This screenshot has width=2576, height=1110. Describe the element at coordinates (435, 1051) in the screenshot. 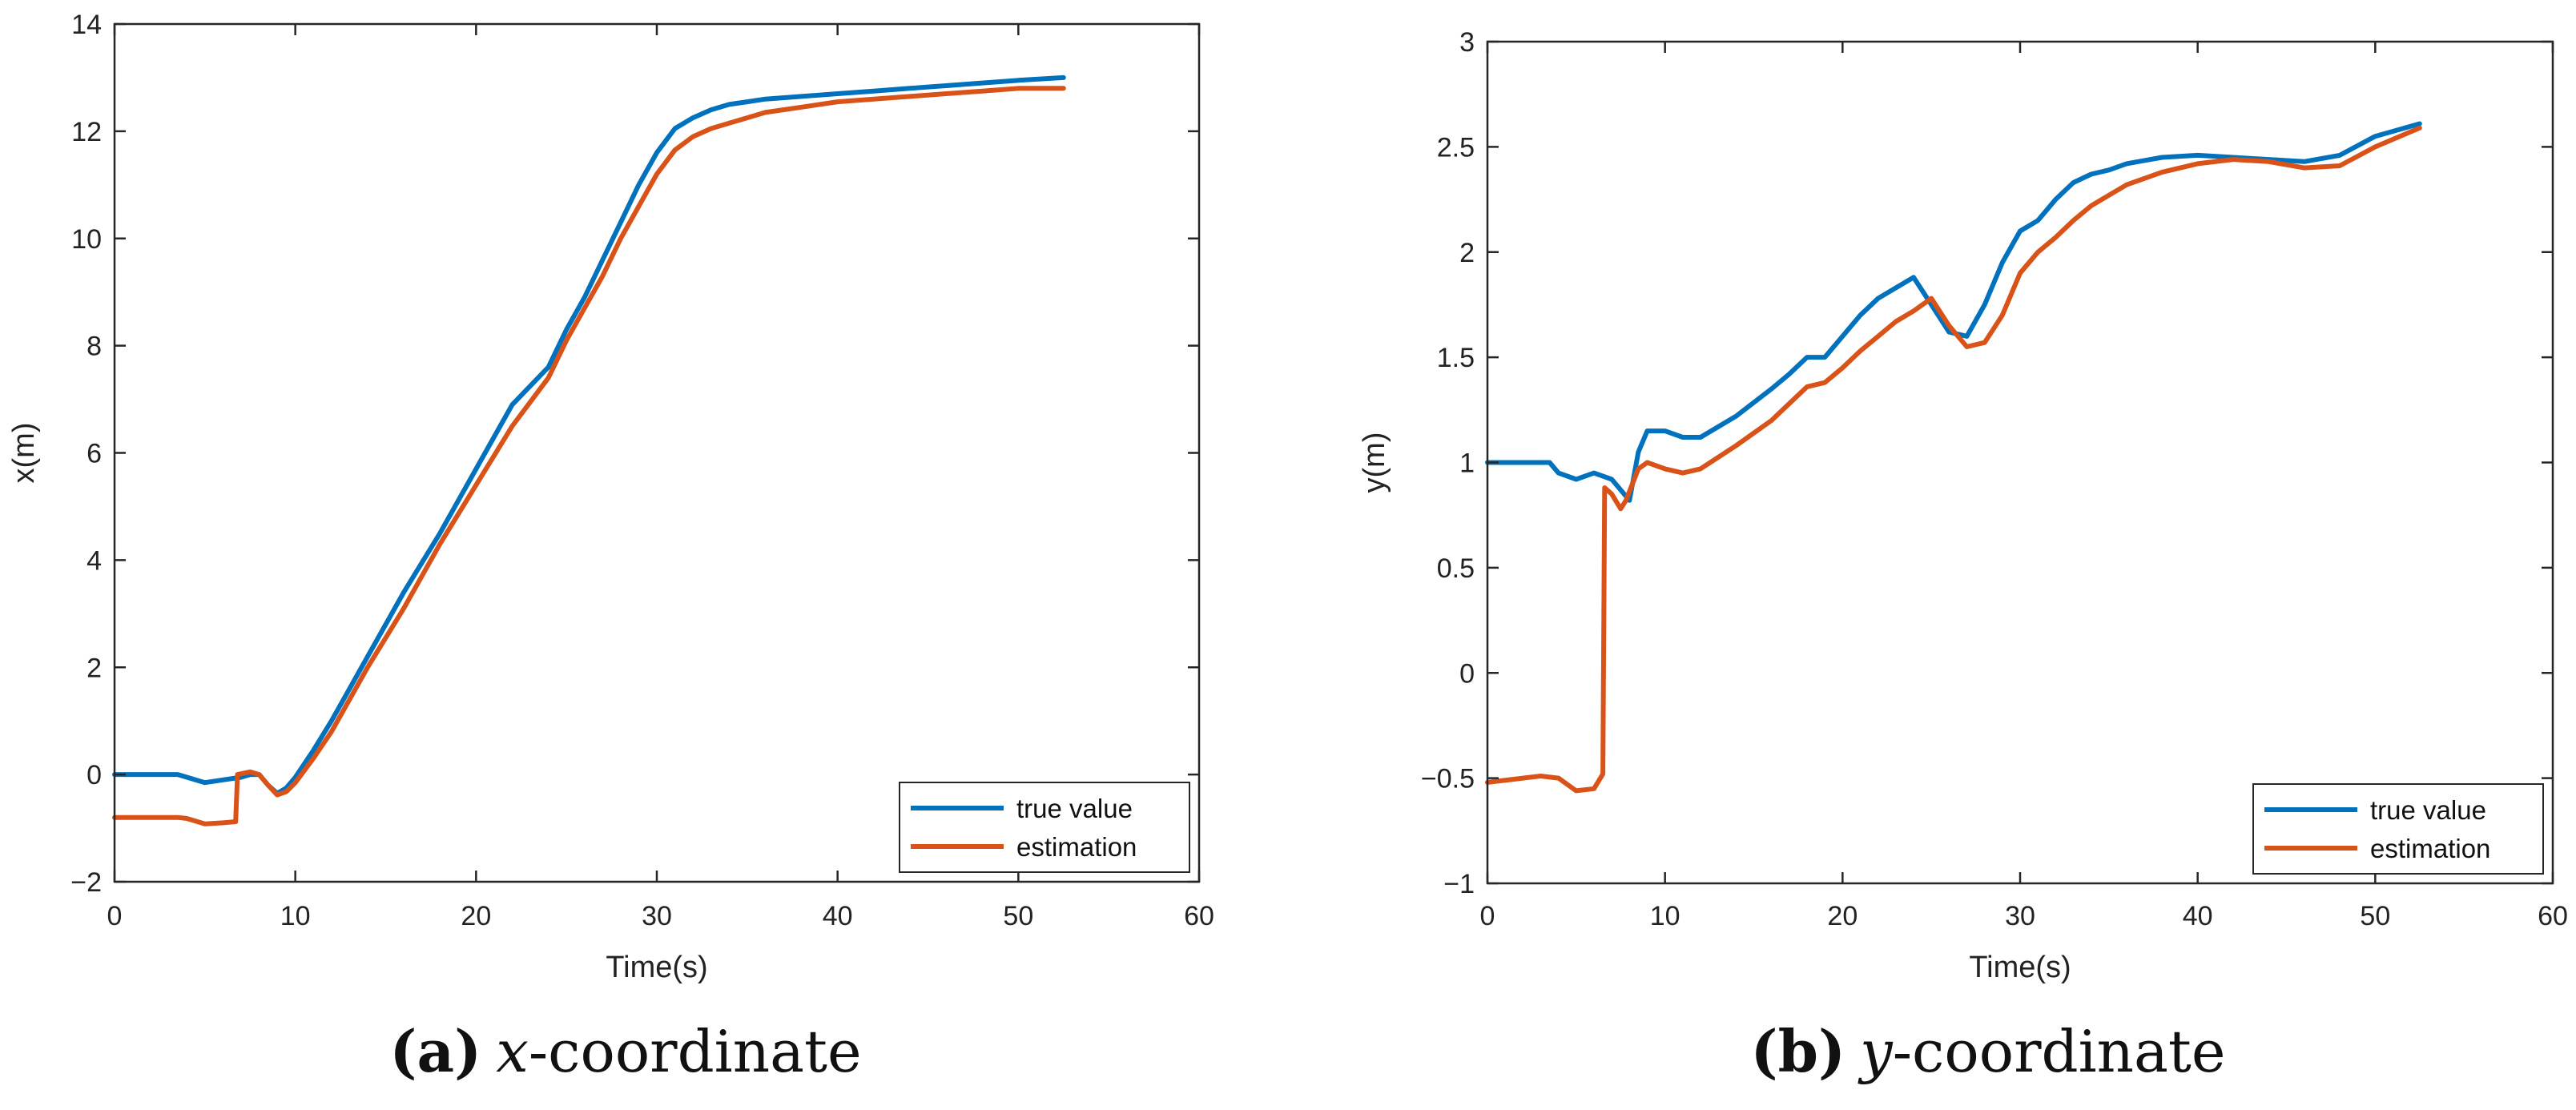

I see `caption-tag: (a)` at that location.